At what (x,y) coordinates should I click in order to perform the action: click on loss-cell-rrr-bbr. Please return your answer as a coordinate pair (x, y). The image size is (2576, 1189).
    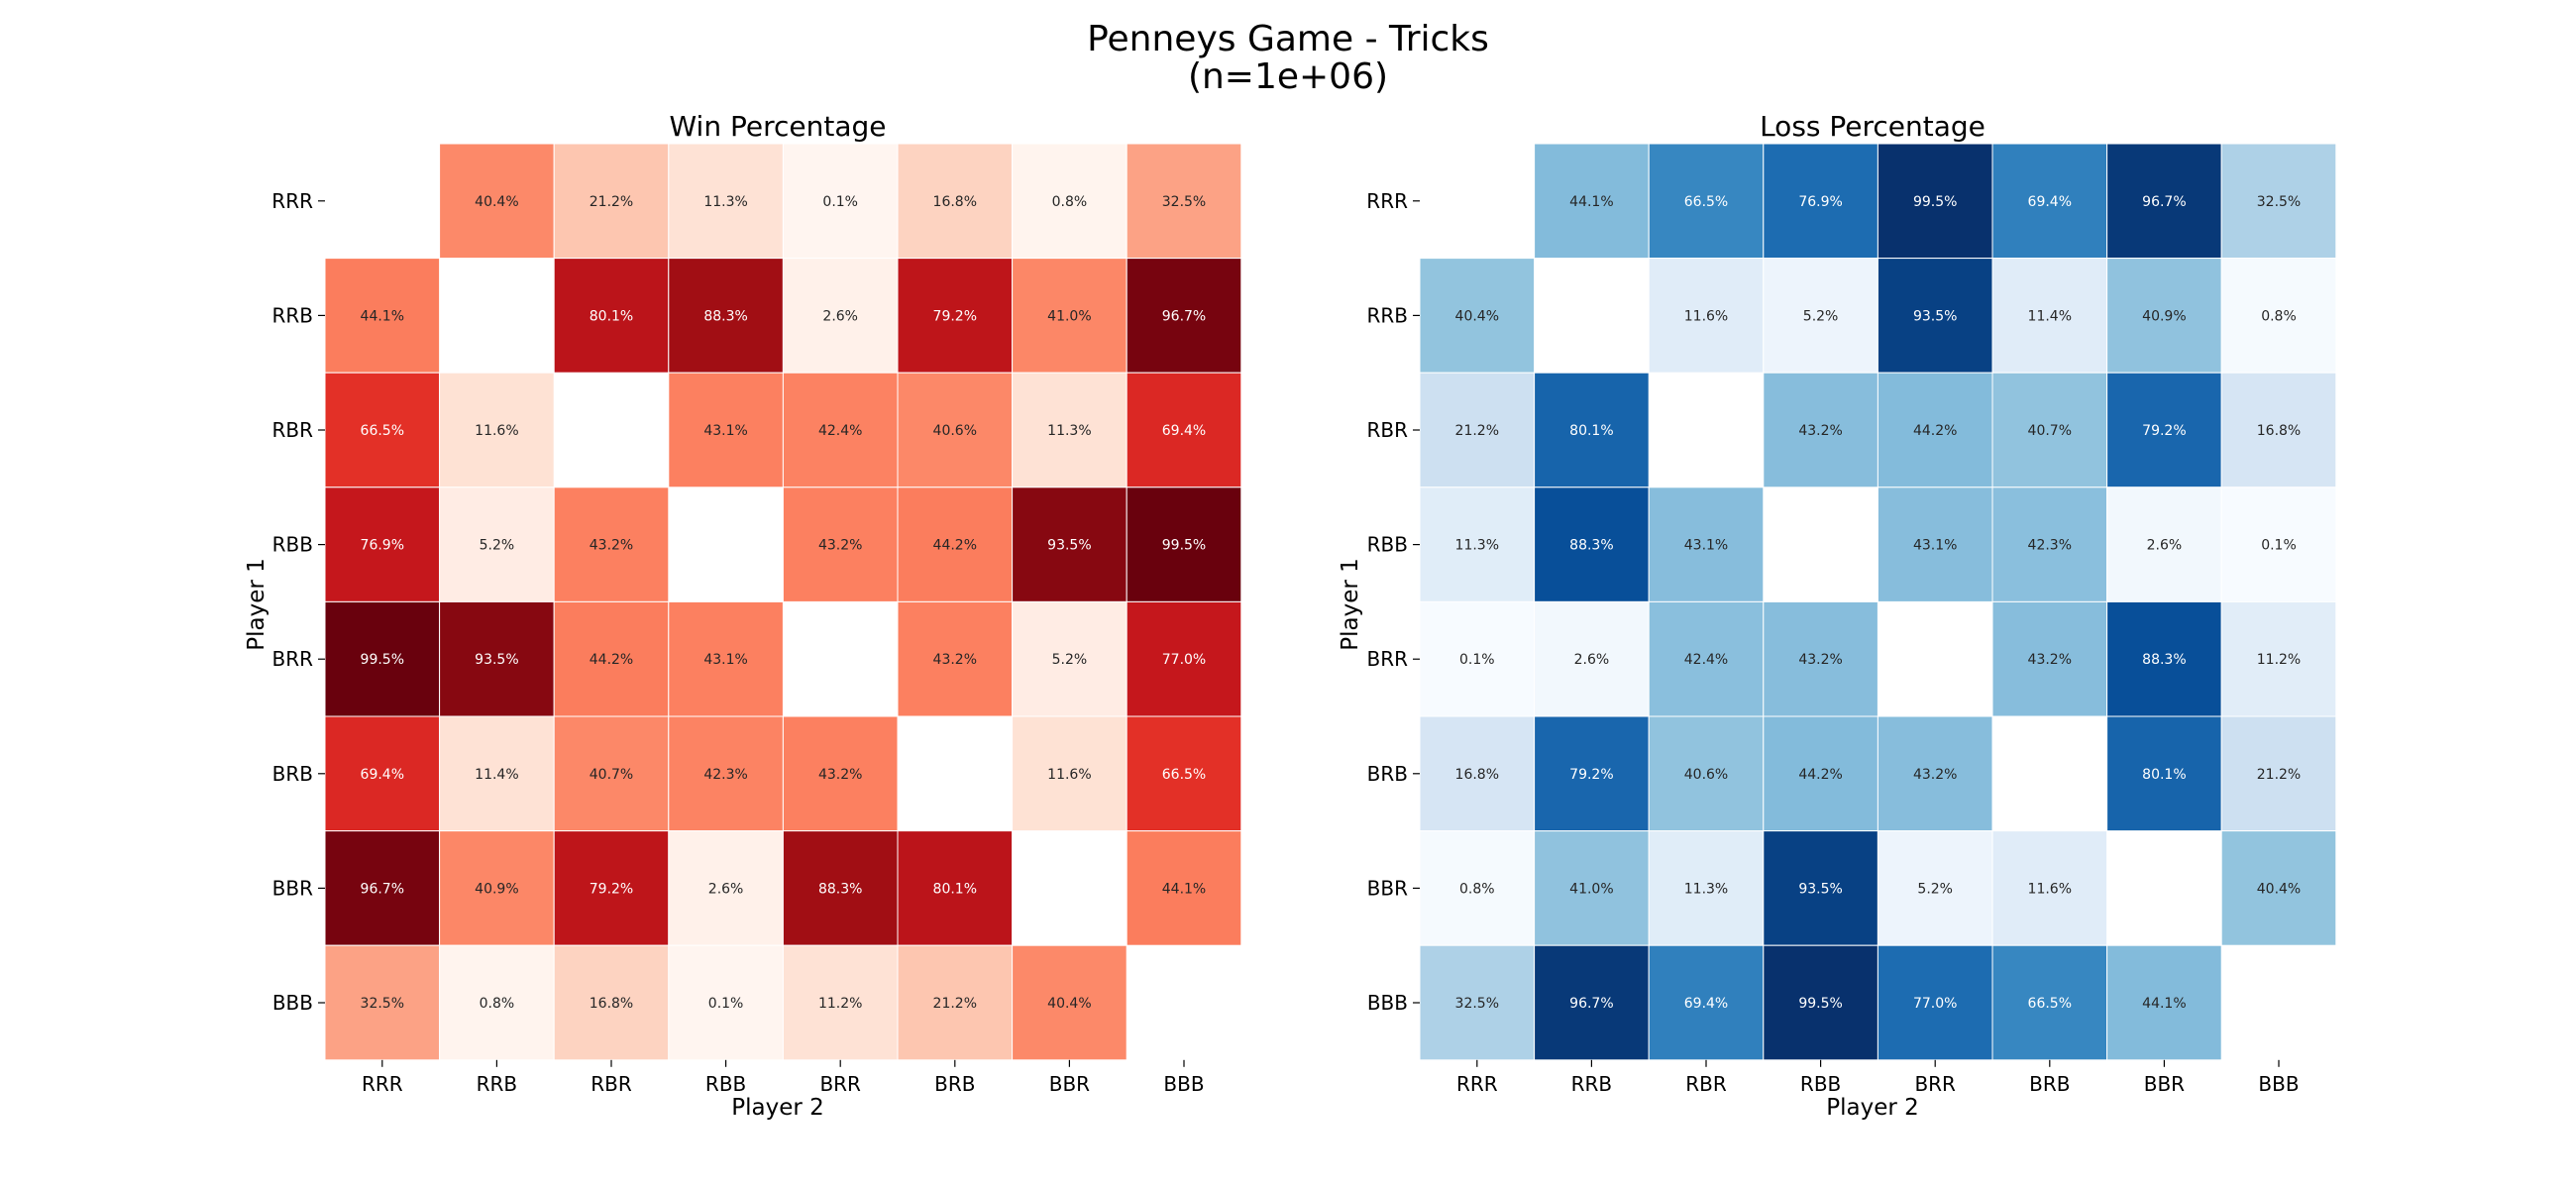
    Looking at the image, I should click on (2164, 202).